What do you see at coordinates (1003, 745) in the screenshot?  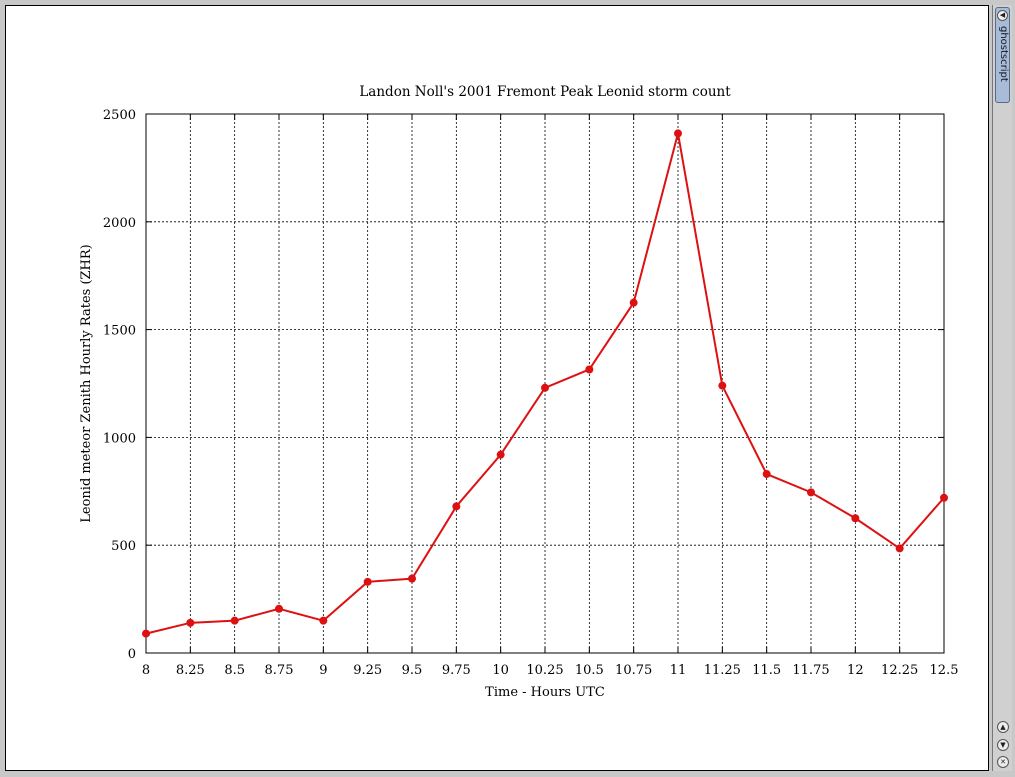 I see `scroll-down-icon: ▼` at bounding box center [1003, 745].